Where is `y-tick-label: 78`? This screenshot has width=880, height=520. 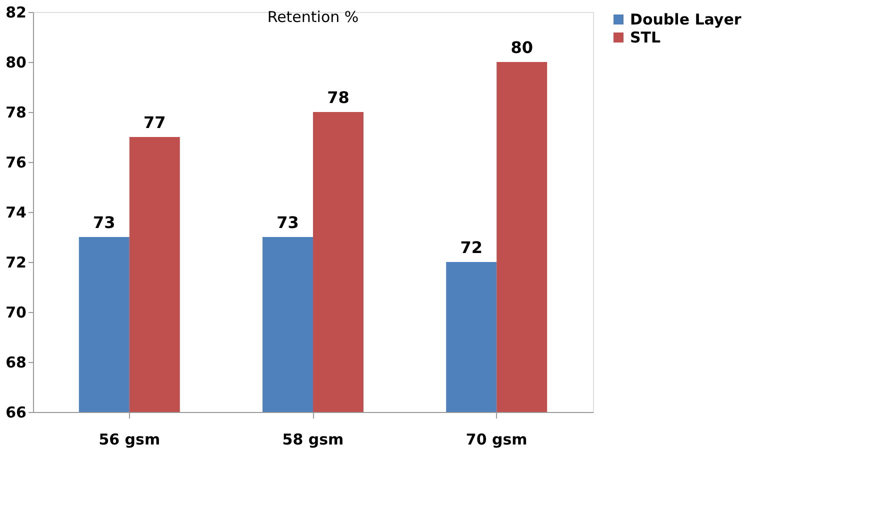 y-tick-label: 78 is located at coordinates (16, 113).